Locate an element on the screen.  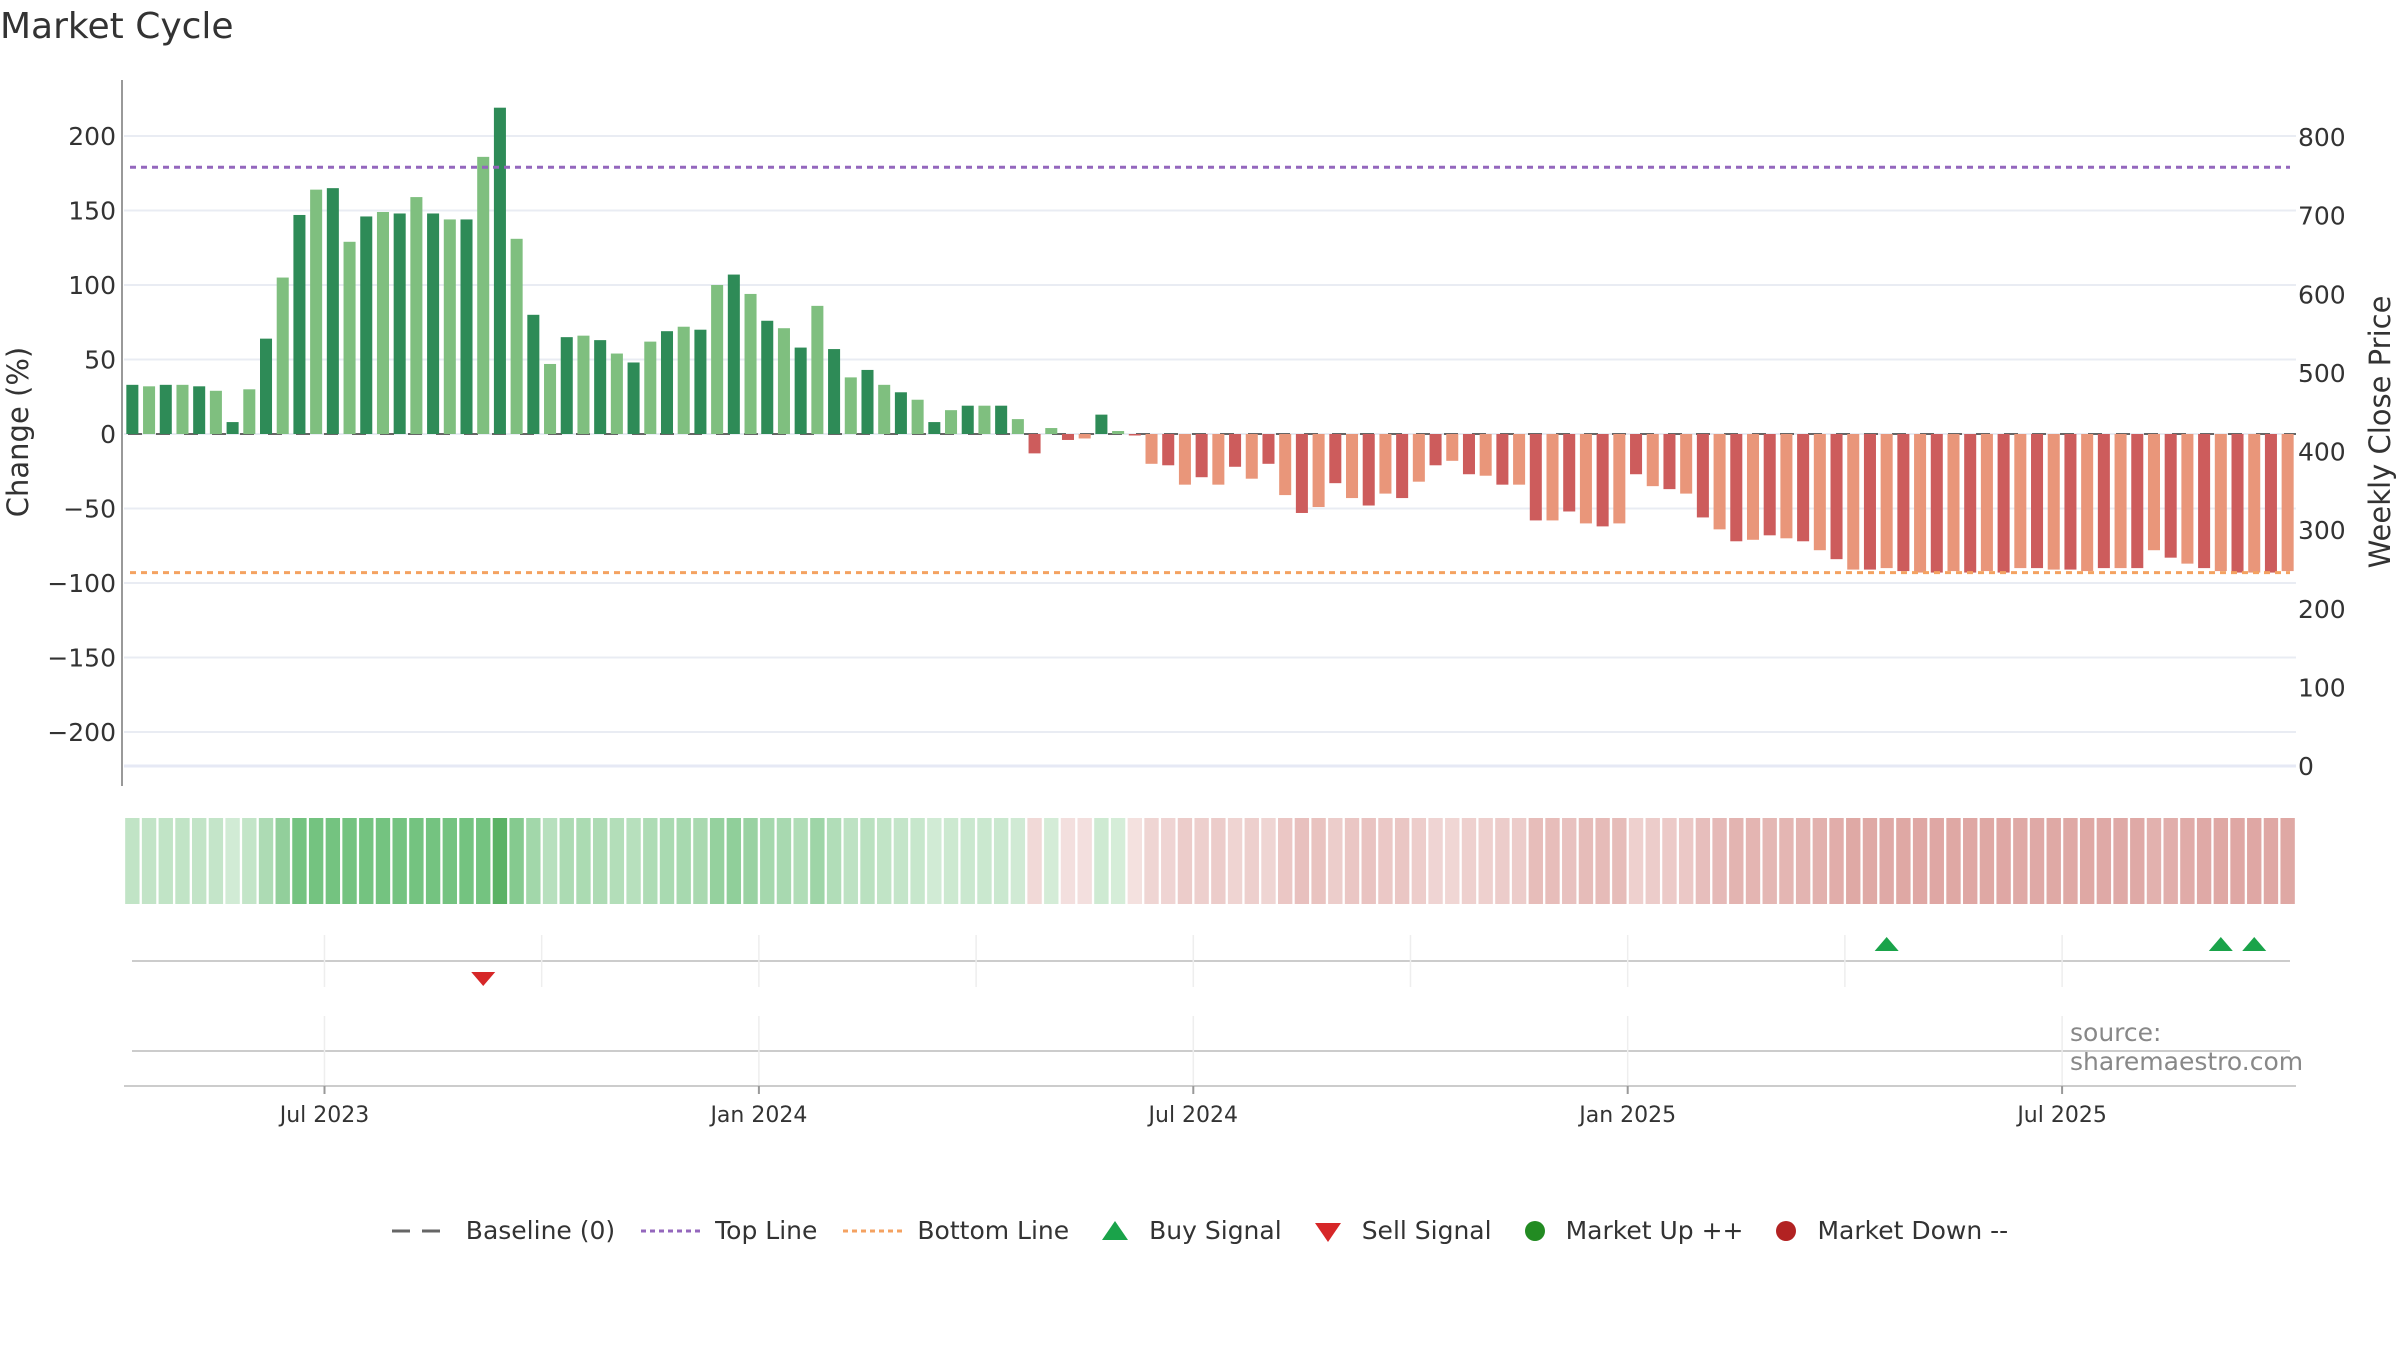
legend-item-sell: Sell Signal is located at coordinates (1400, 1230).